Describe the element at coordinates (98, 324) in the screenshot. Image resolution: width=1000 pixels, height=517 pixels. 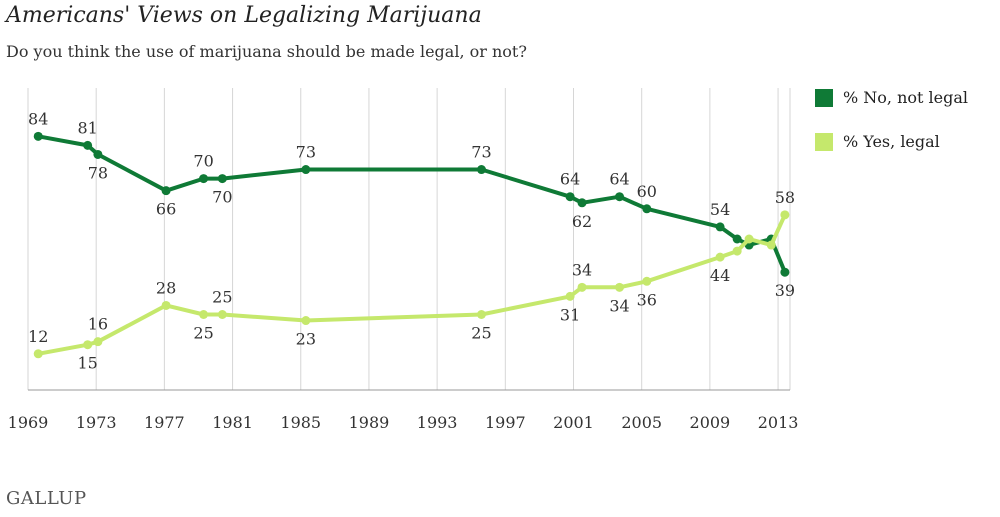
I see `data-label-yes: 16` at that location.